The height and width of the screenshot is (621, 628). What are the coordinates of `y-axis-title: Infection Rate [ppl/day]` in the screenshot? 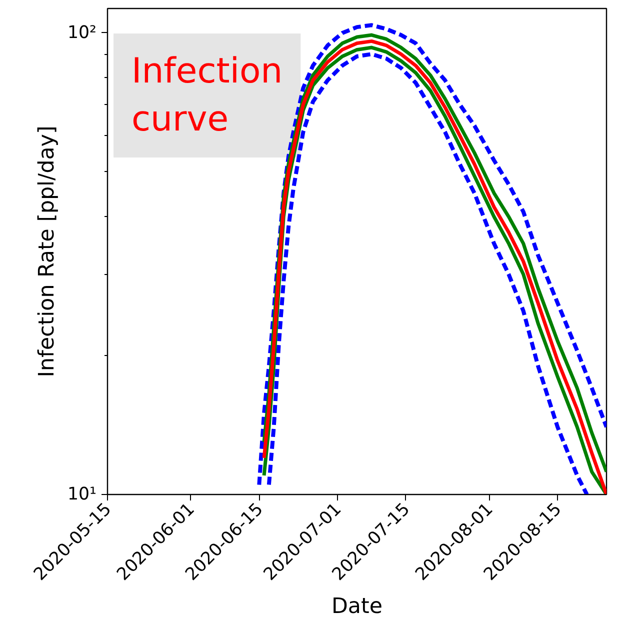 It's located at (47, 252).